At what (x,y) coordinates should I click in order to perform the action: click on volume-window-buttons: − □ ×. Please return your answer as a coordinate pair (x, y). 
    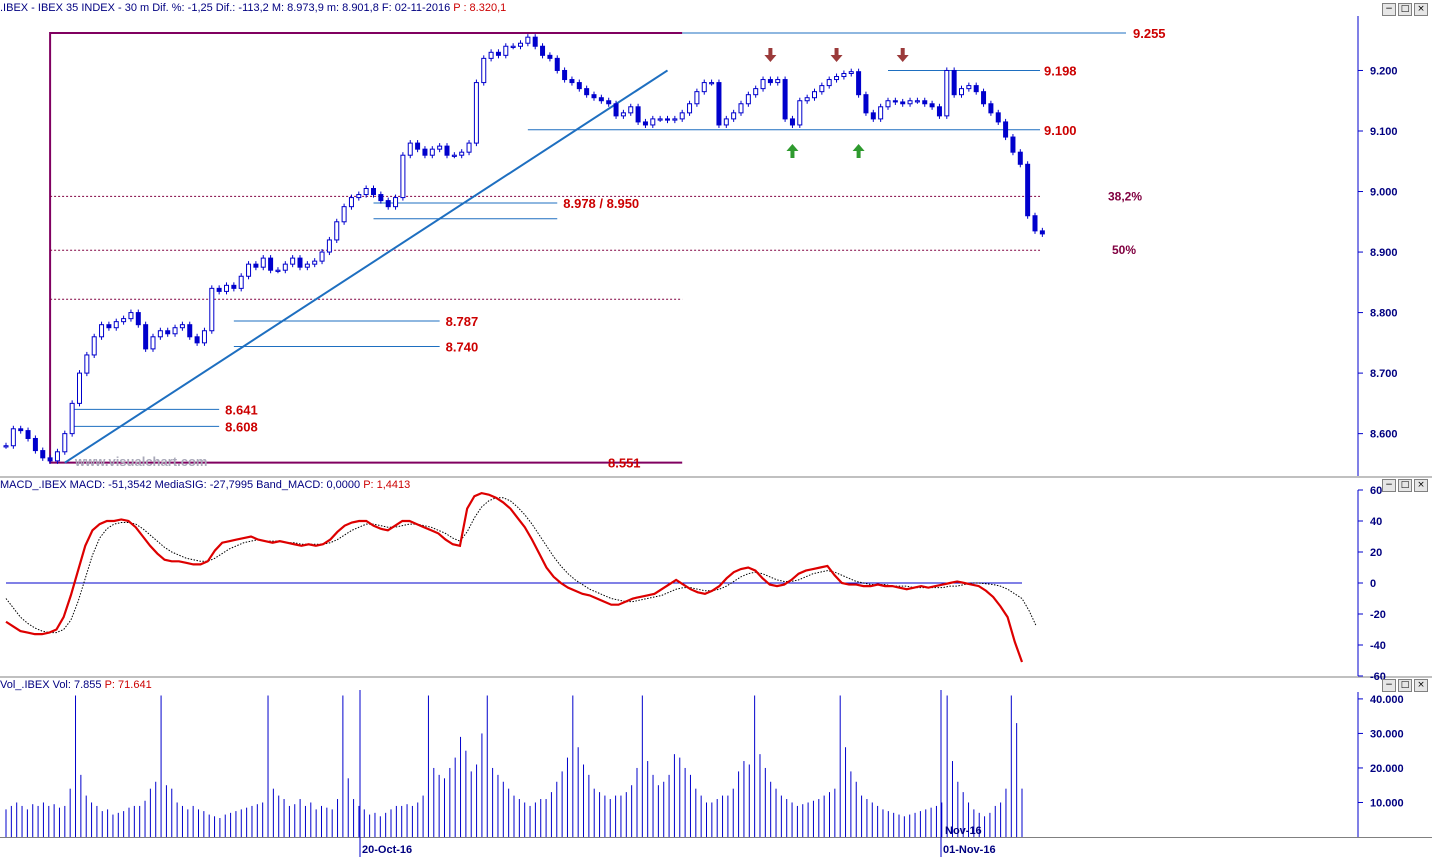
    Looking at the image, I should click on (1405, 685).